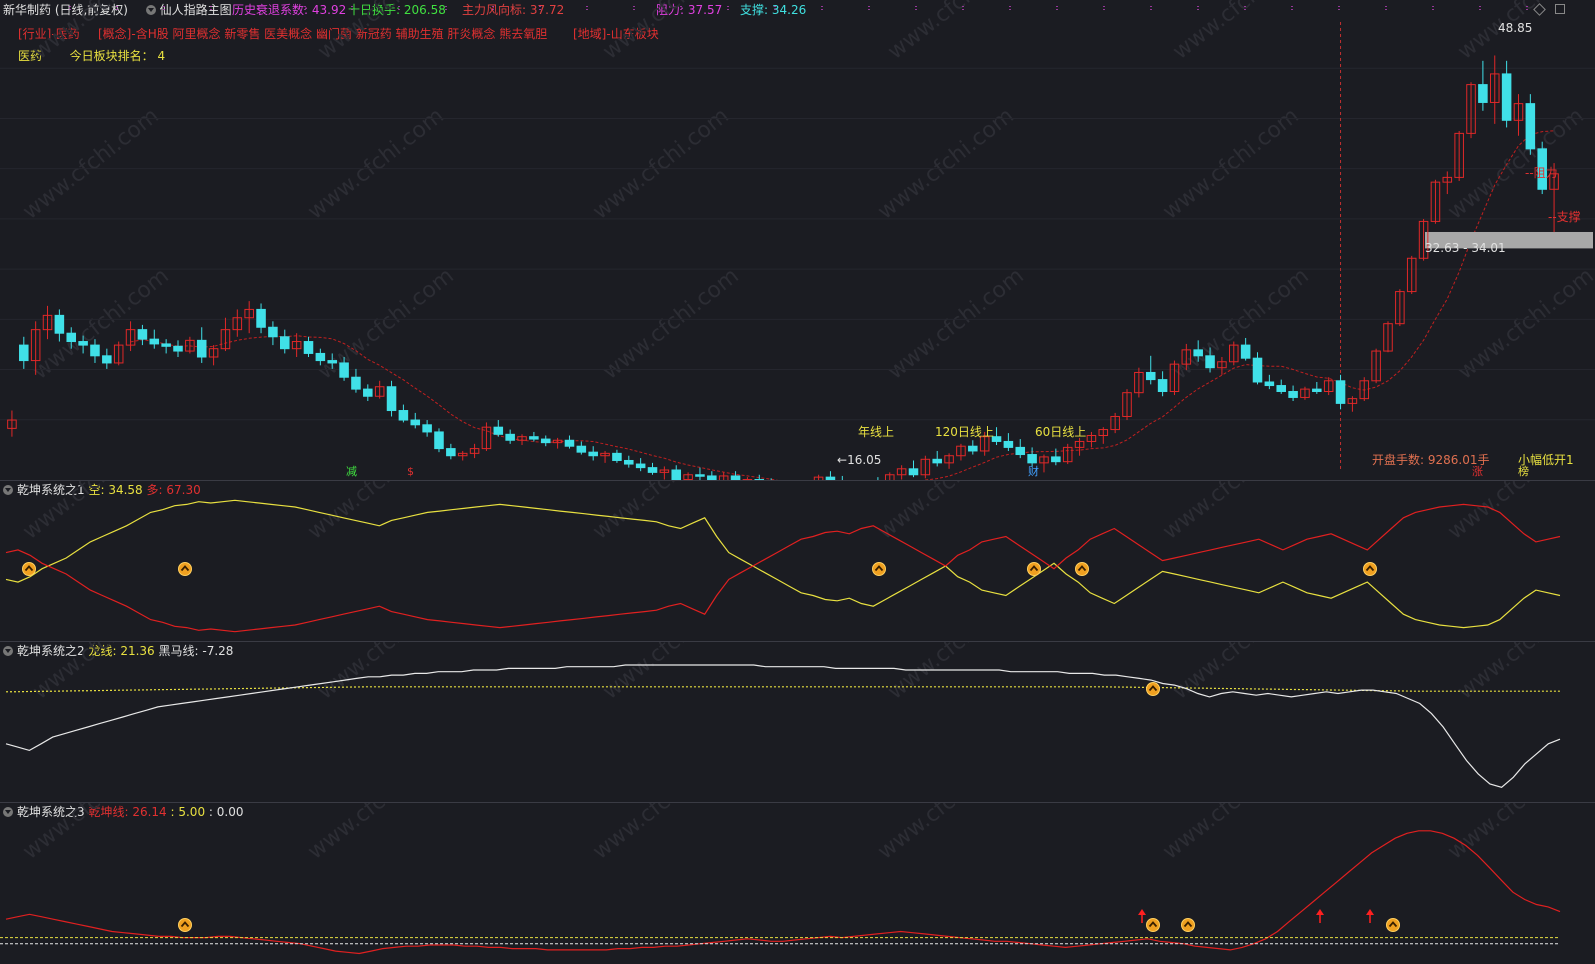 The height and width of the screenshot is (964, 1595). What do you see at coordinates (756, 10) in the screenshot?
I see `stat-label: 支撑:` at bounding box center [756, 10].